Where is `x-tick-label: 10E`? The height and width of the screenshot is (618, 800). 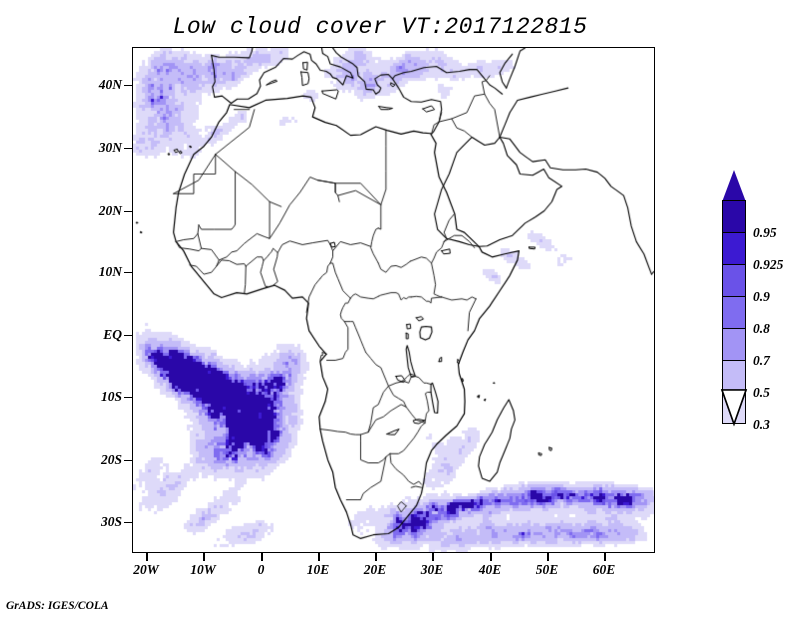
x-tick-label: 10E is located at coordinates (318, 569).